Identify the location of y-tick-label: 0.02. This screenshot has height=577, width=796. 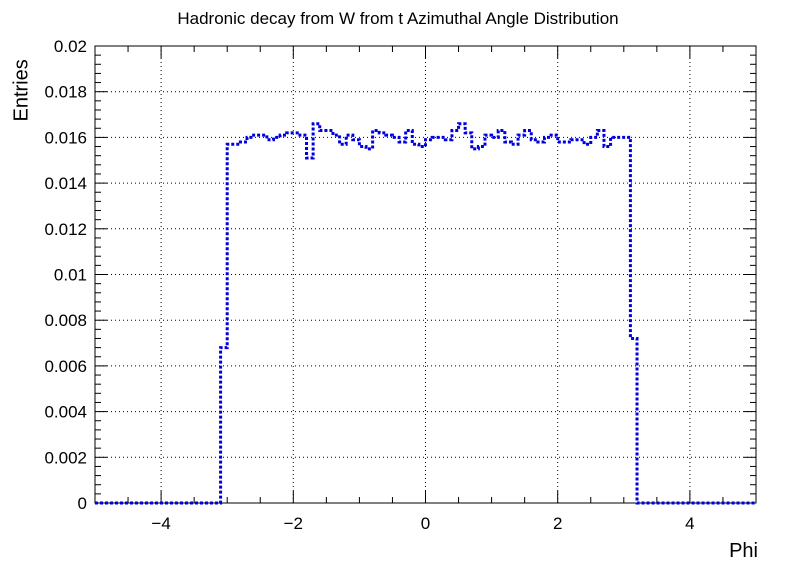
(70, 46).